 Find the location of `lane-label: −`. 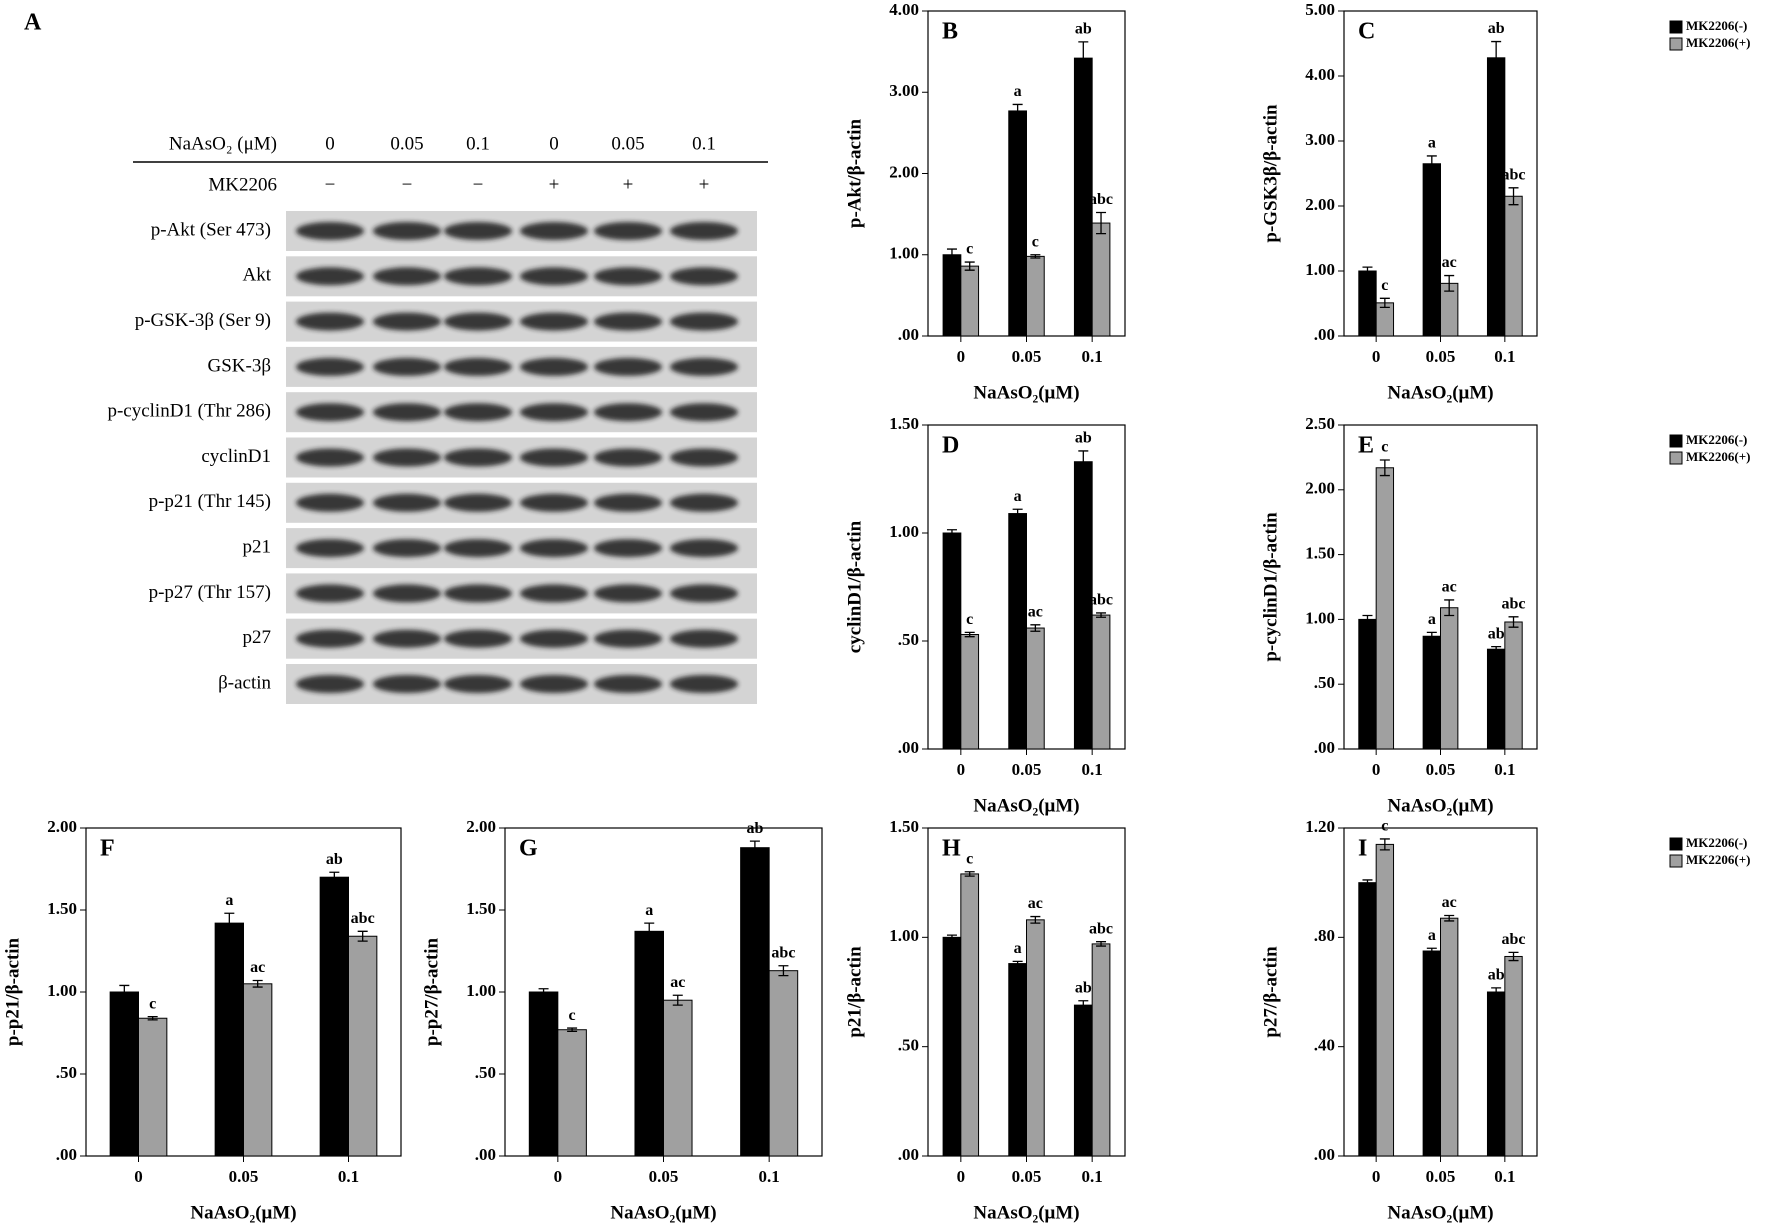

lane-label: − is located at coordinates (330, 184).